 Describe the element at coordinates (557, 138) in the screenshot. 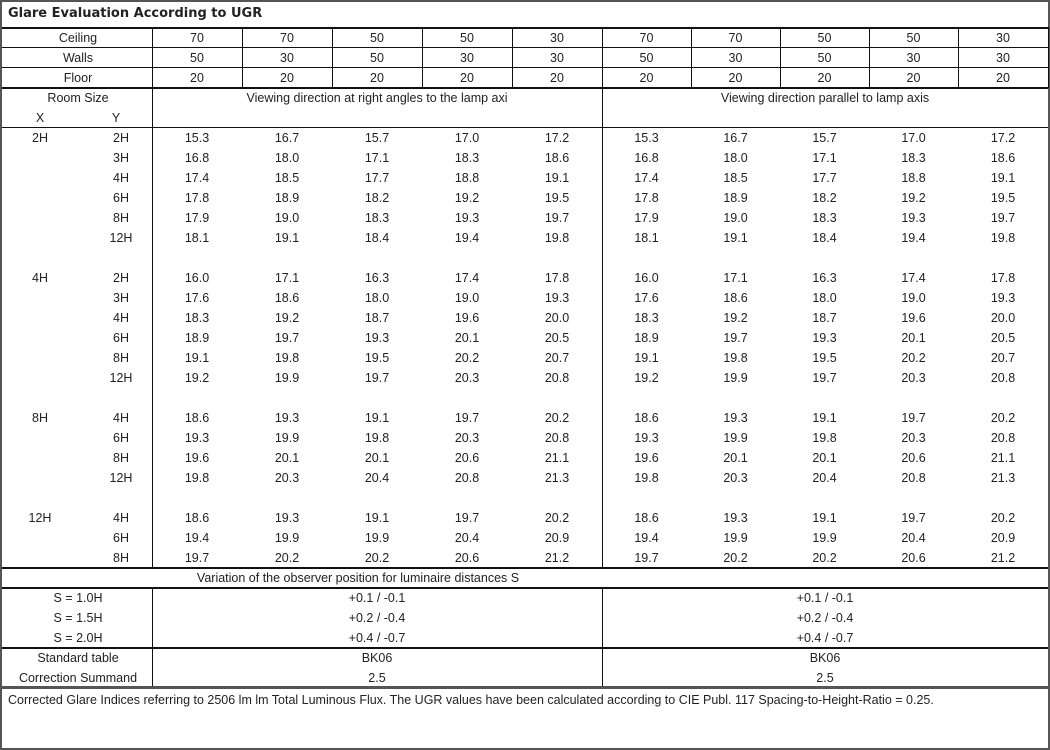

I see `ugr-value: 17.2` at that location.